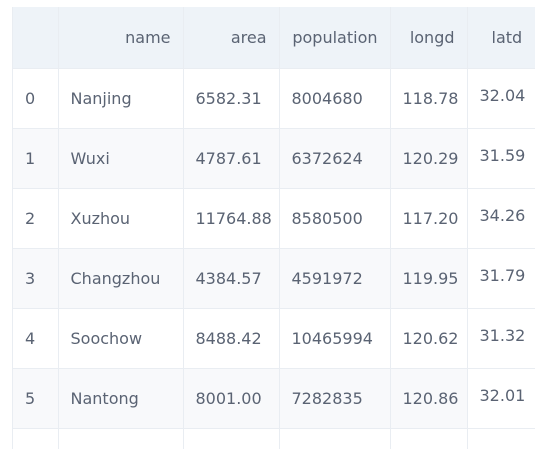 The height and width of the screenshot is (449, 546). What do you see at coordinates (121, 278) in the screenshot?
I see `name-cell: Changzhou` at bounding box center [121, 278].